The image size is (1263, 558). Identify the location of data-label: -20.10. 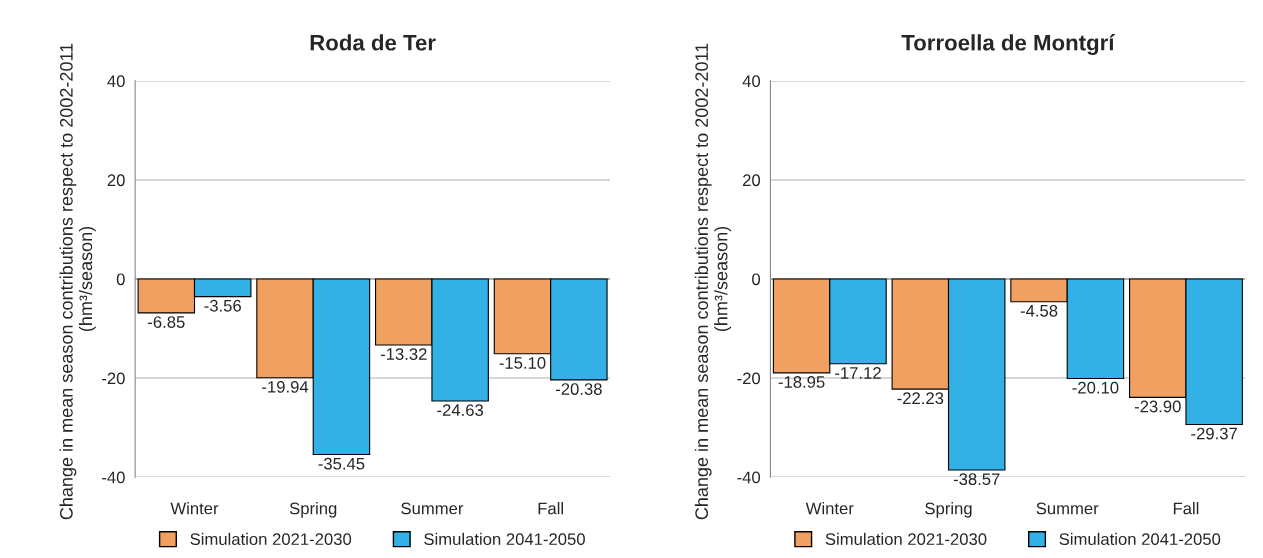
(1095, 387).